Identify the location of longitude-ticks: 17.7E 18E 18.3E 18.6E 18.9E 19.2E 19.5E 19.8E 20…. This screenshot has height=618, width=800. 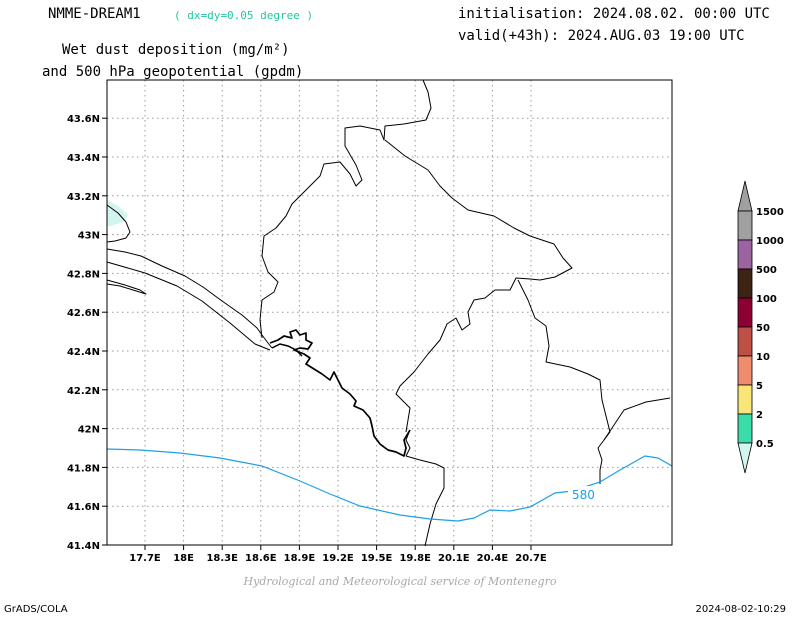
(338, 554).